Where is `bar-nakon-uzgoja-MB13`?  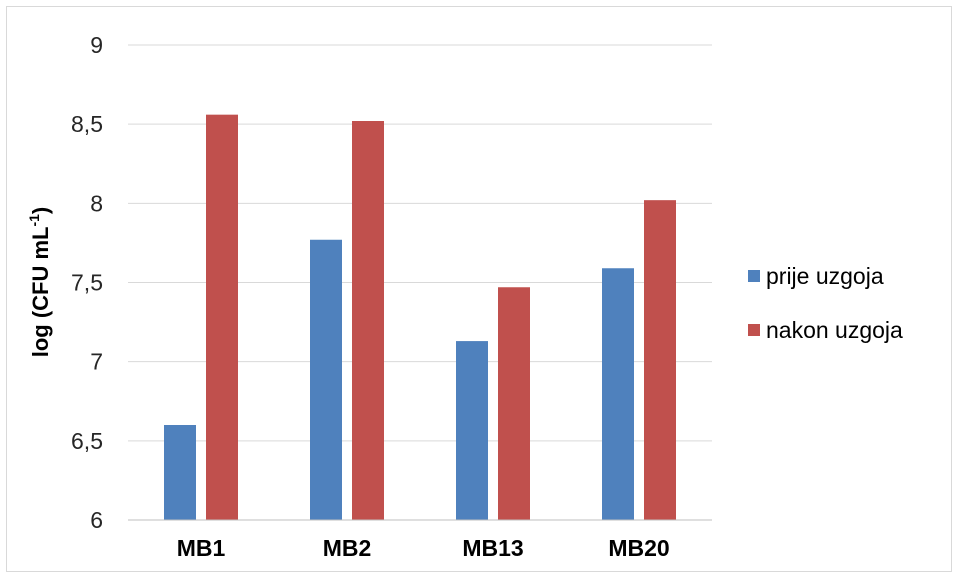 bar-nakon-uzgoja-MB13 is located at coordinates (514, 403).